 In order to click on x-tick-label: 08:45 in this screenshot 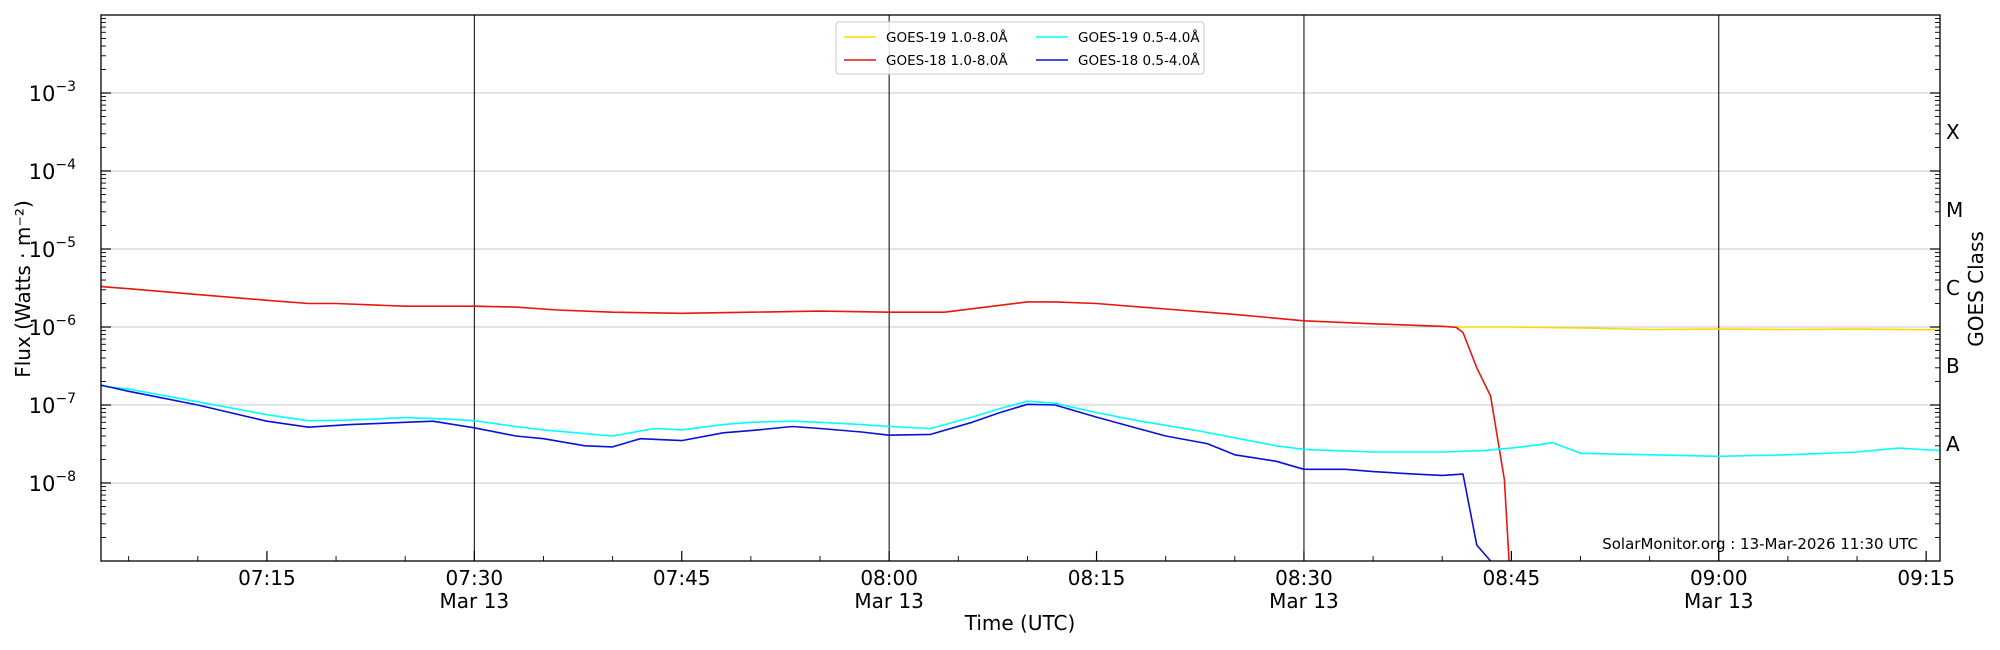, I will do `click(1512, 578)`.